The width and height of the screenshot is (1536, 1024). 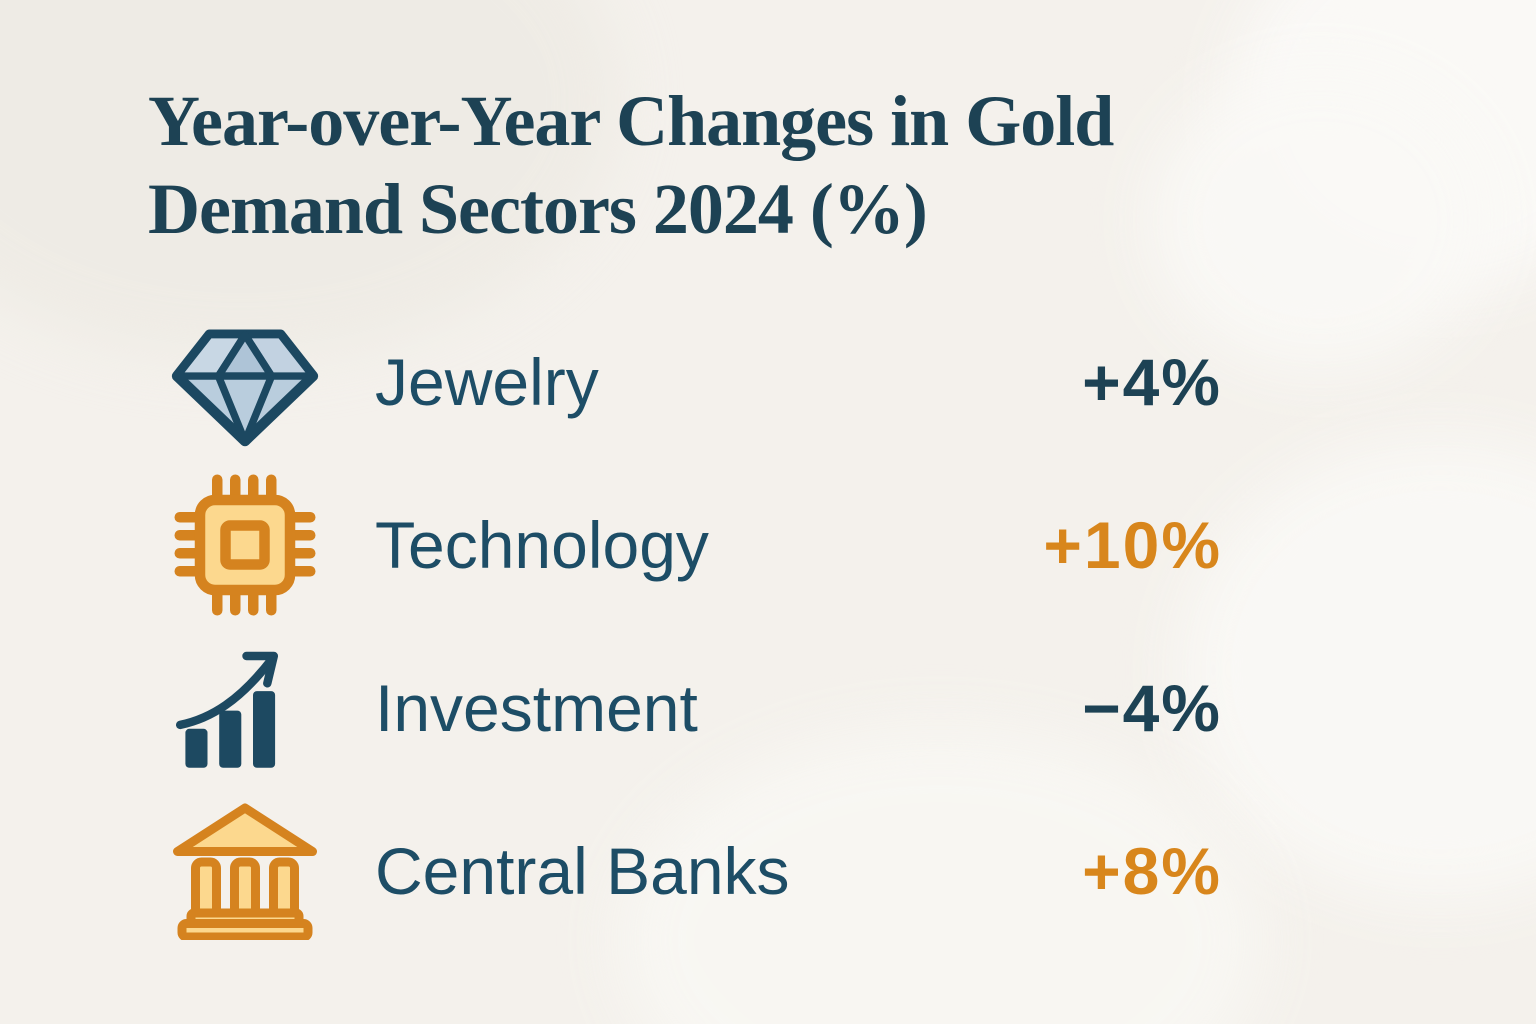 What do you see at coordinates (542, 545) in the screenshot?
I see `sector-label: Technology` at bounding box center [542, 545].